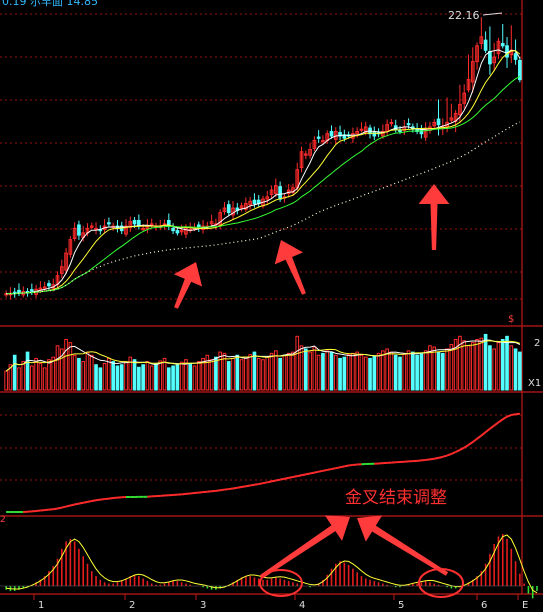 The width and height of the screenshot is (543, 612). I want to click on x-tick-label: 3, so click(203, 605).